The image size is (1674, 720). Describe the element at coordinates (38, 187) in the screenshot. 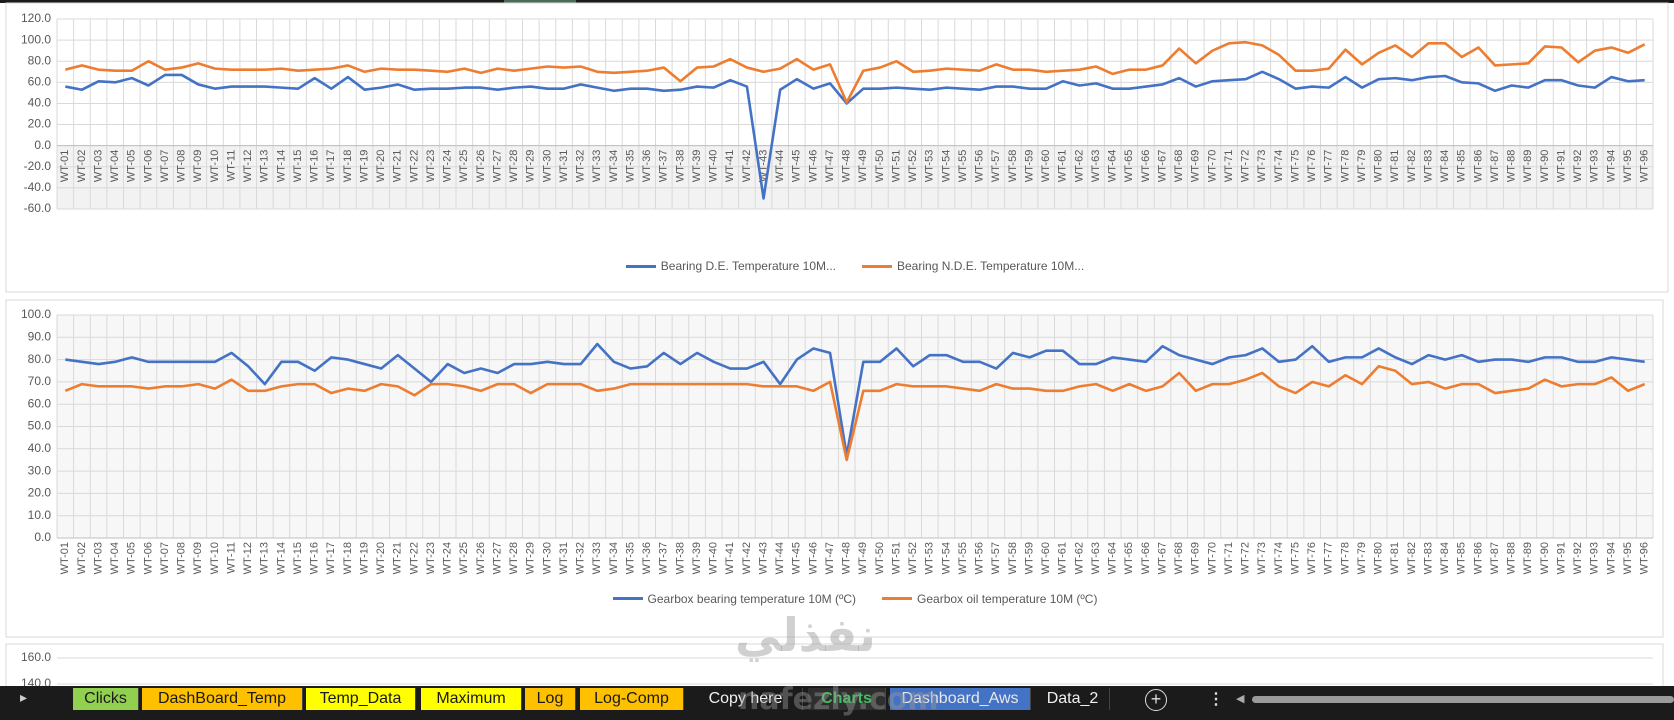

I see `y-tick-label: -40.0` at that location.